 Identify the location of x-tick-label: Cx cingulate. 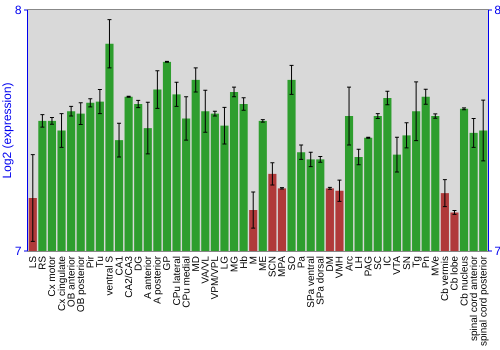
(62, 284).